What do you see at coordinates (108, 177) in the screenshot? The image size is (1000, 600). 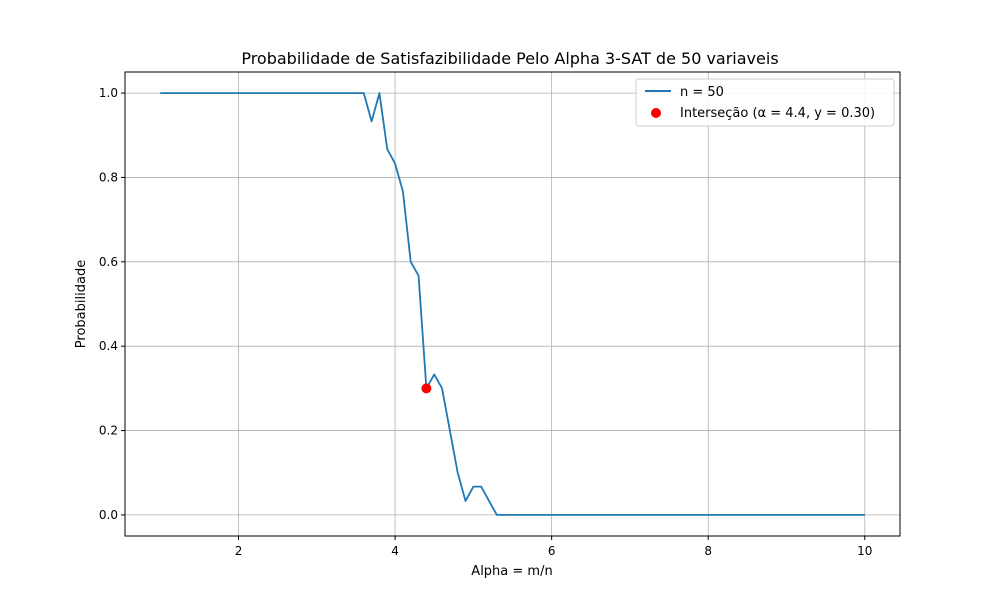 I see `y-tick-label: 0.8` at bounding box center [108, 177].